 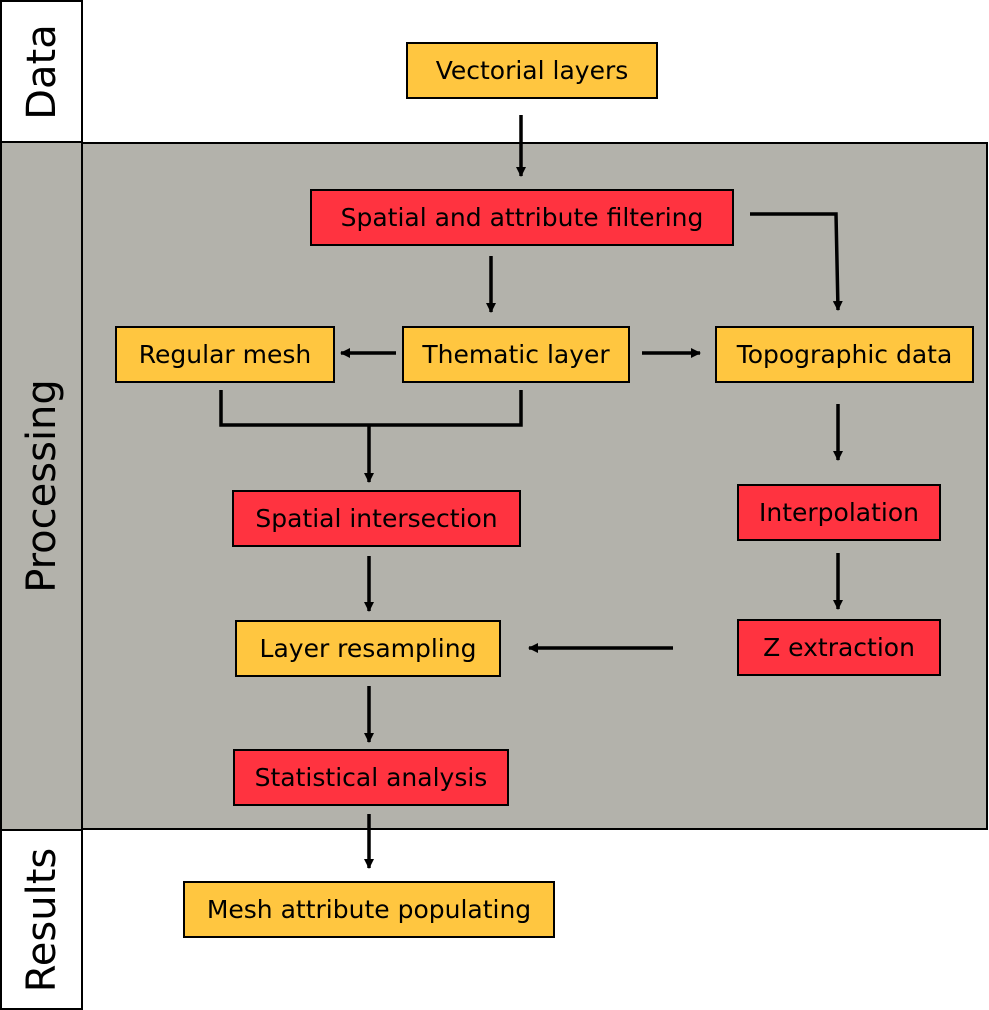 What do you see at coordinates (41, 919) in the screenshot?
I see `lane-results: Results` at bounding box center [41, 919].